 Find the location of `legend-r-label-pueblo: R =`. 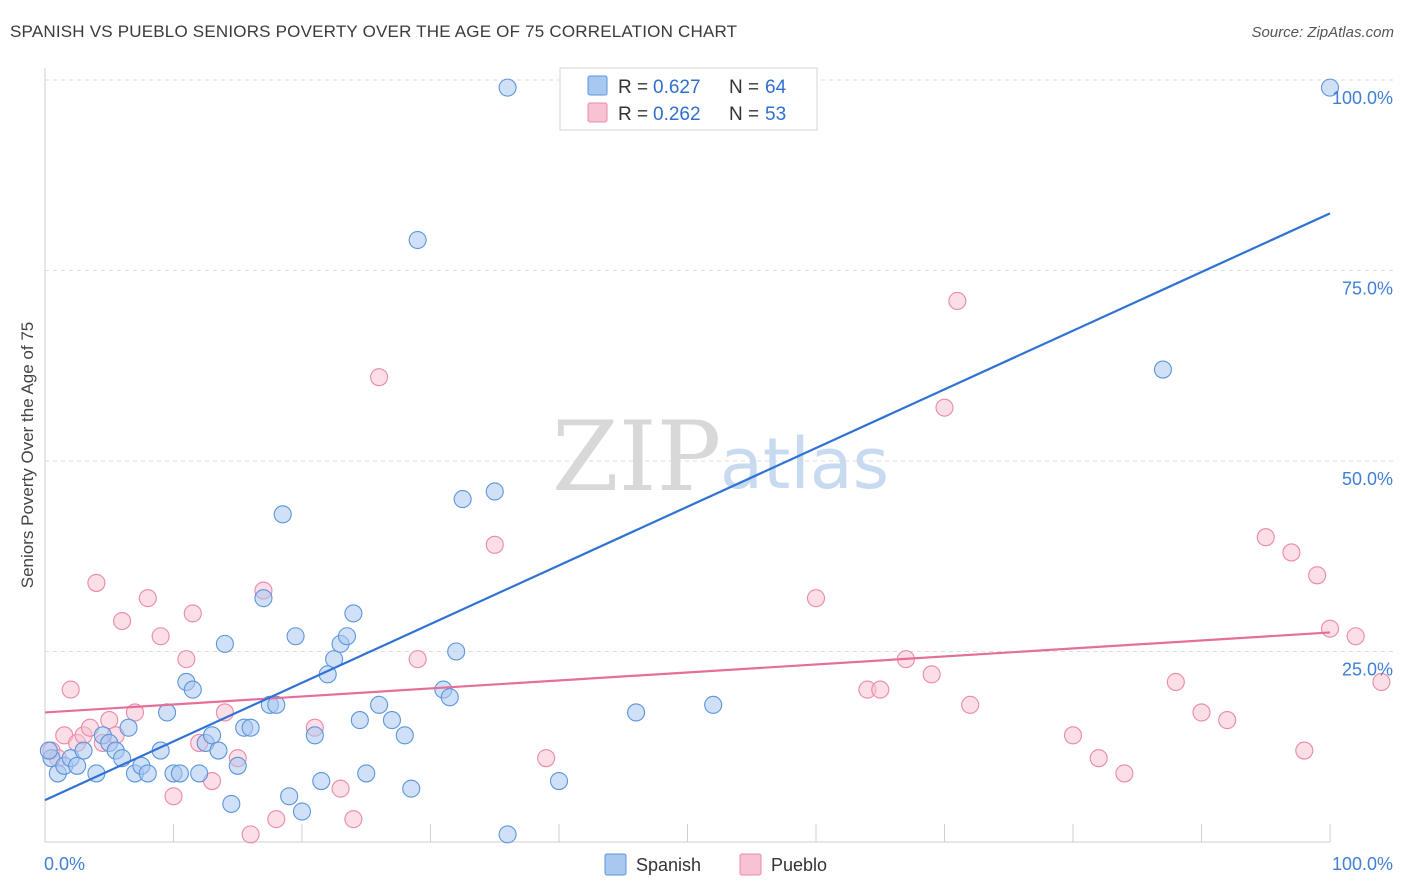

legend-r-label-pueblo: R = is located at coordinates (633, 114).